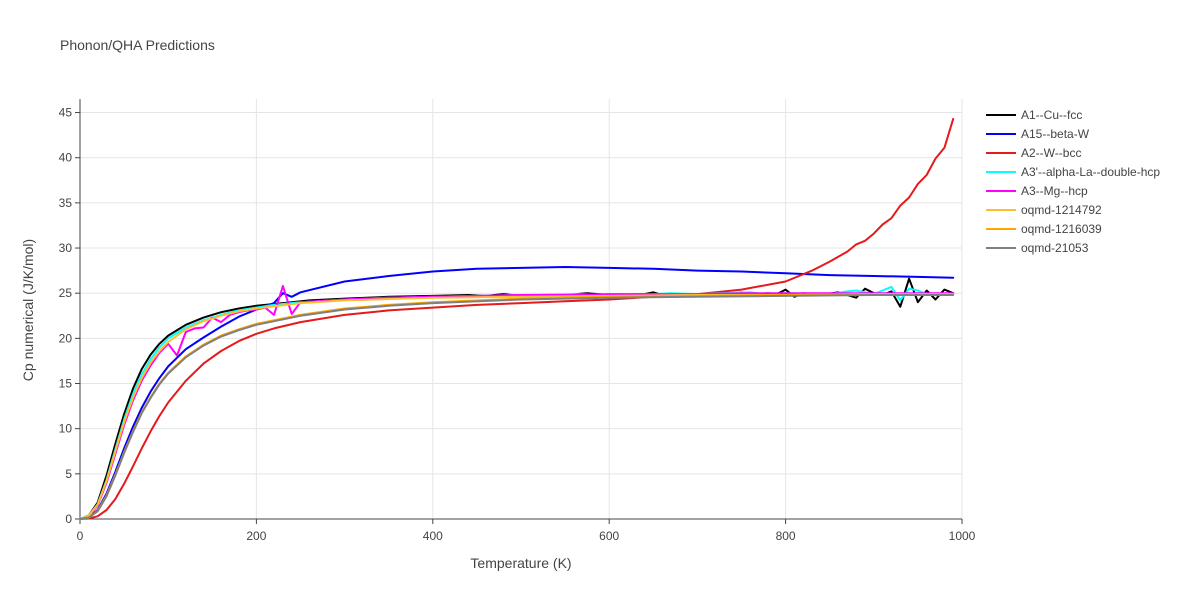  Describe the element at coordinates (526, 531) in the screenshot. I see `x-tick-labels: 0 200 400 600 800 1000` at that location.